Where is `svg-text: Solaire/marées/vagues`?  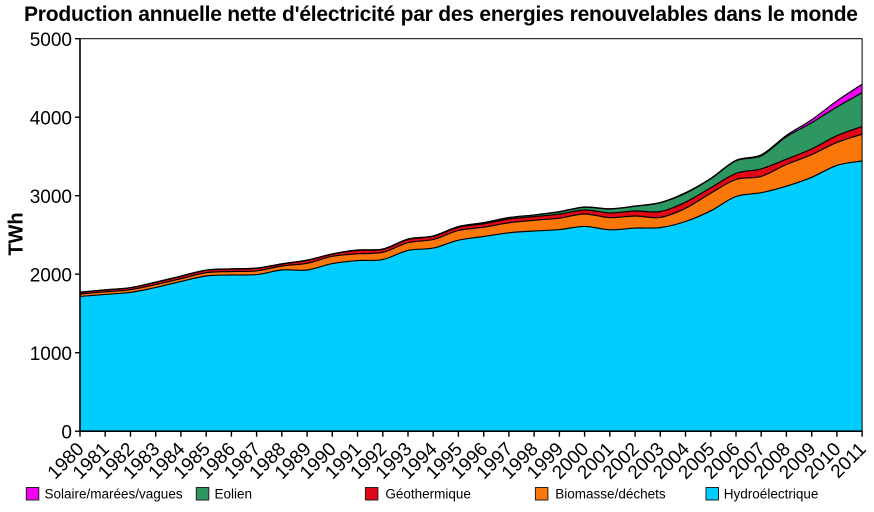
svg-text: Solaire/marées/vagues is located at coordinates (114, 494).